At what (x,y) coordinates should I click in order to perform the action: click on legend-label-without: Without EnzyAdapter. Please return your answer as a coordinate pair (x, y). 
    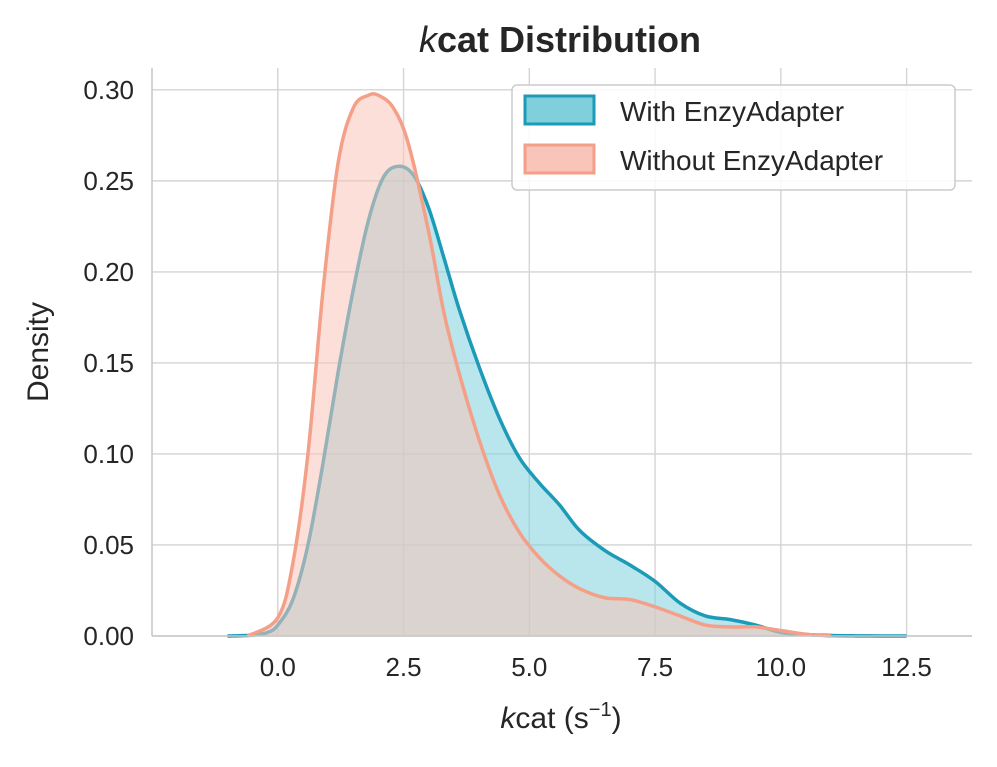
    Looking at the image, I should click on (751, 160).